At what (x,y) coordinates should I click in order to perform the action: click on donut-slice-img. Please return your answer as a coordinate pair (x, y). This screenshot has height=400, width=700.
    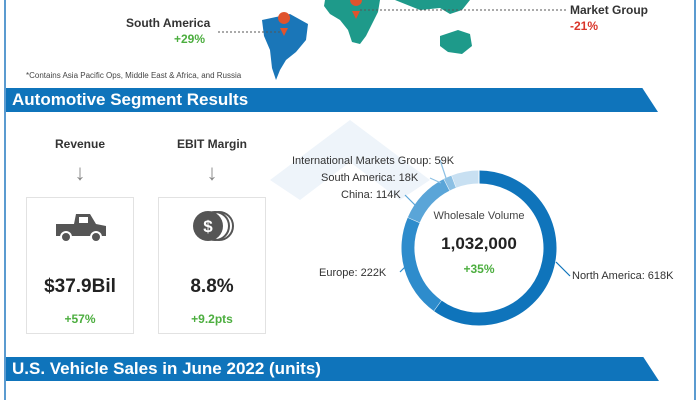
    Looking at the image, I should click on (465, 179).